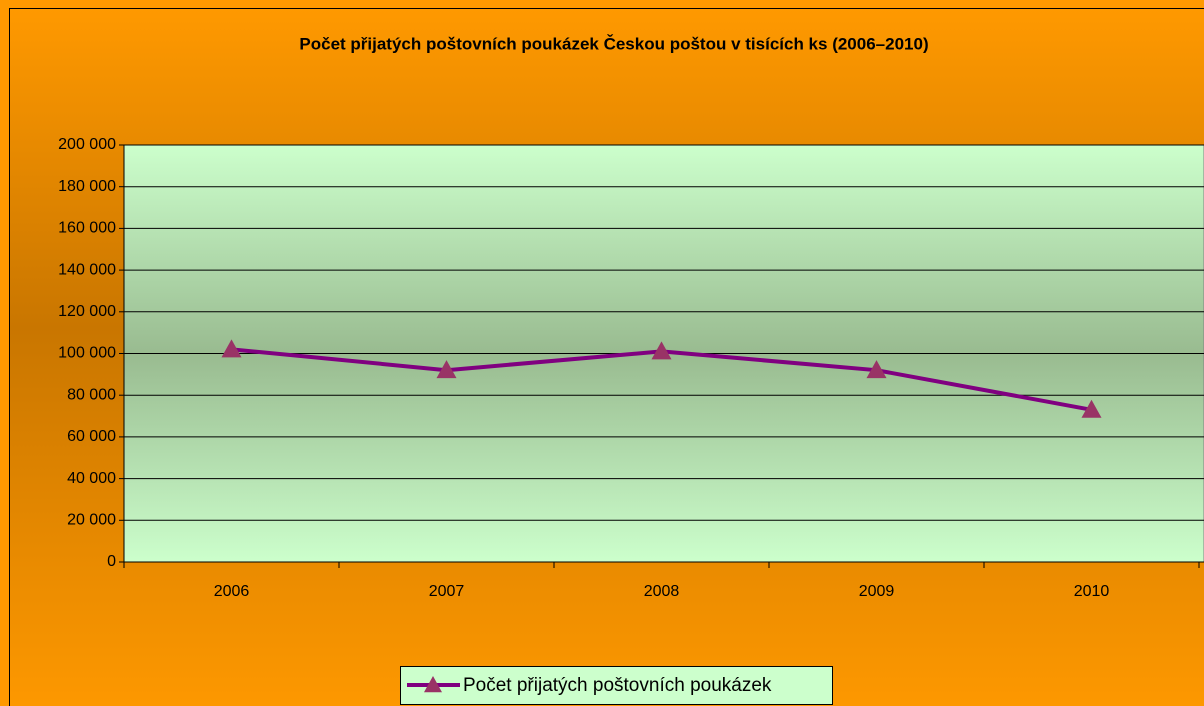 Image resolution: width=1204 pixels, height=706 pixels. I want to click on y-tick-label: 200 000, so click(87, 144).